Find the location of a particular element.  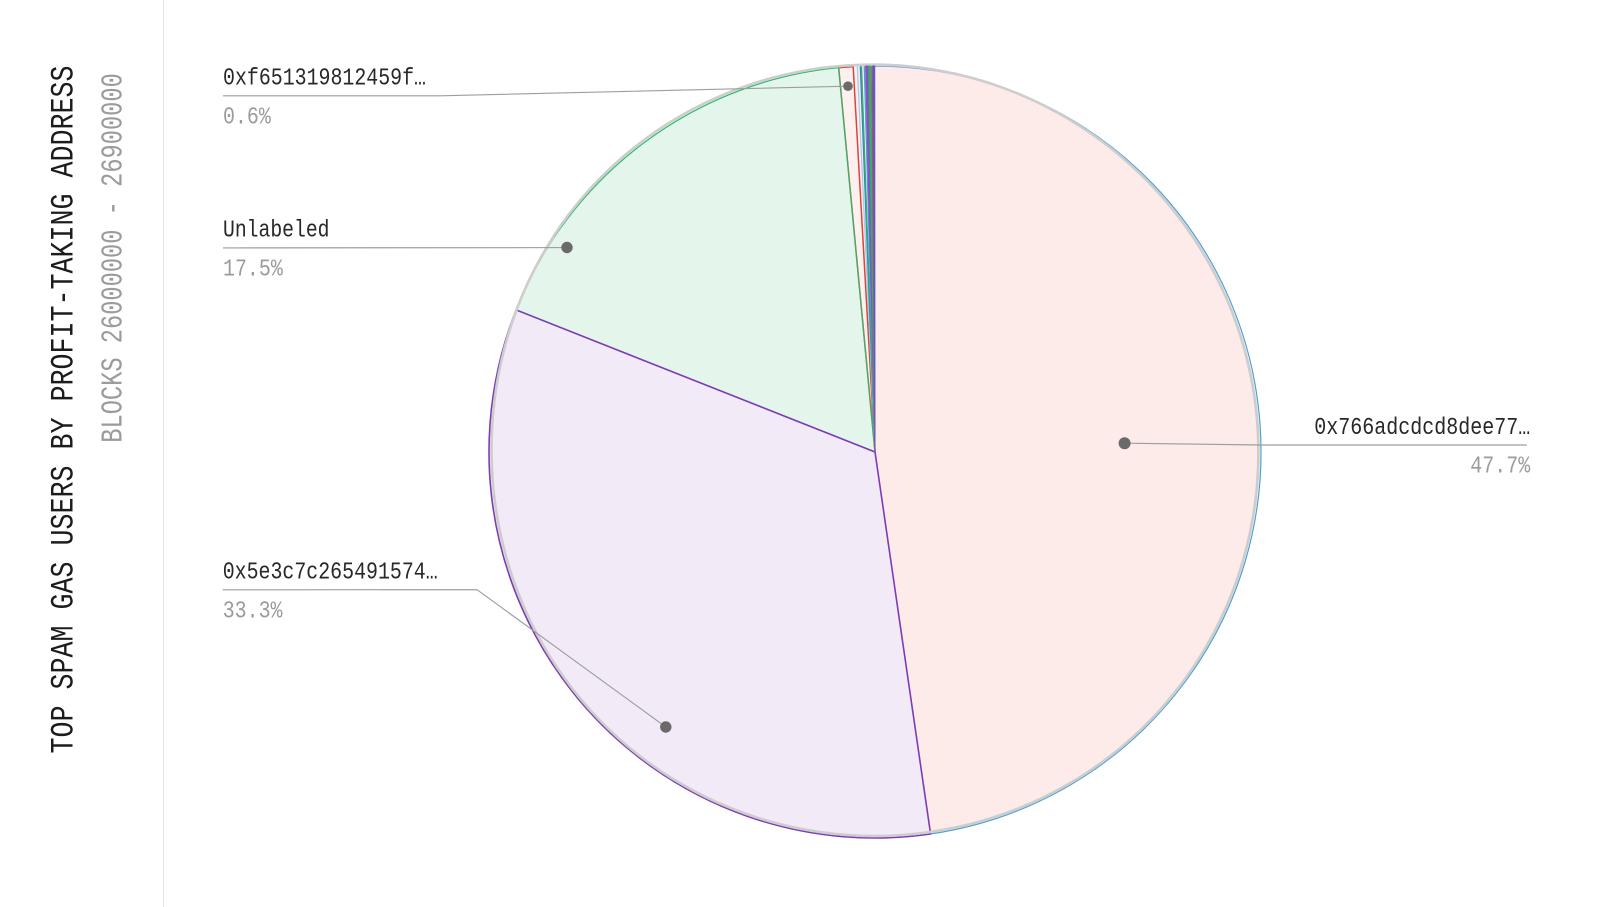

svg-text: 47.7% is located at coordinates (1500, 467).